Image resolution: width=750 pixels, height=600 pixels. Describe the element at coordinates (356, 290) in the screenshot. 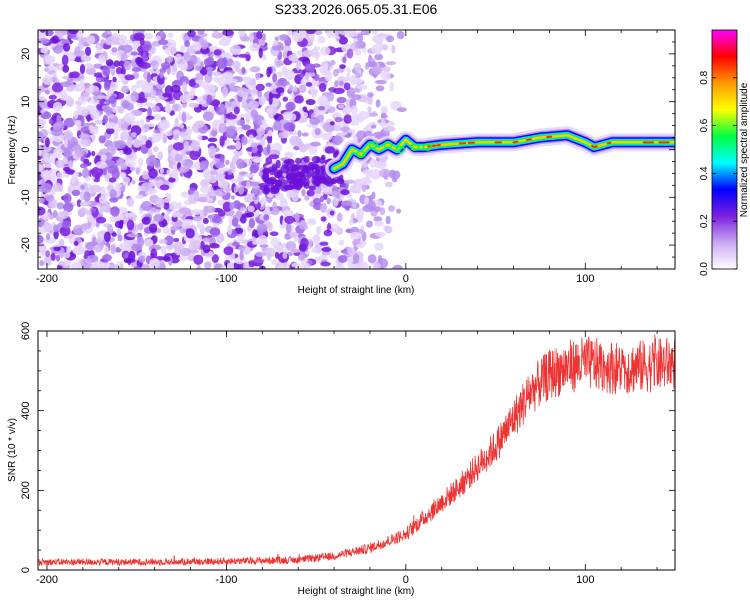

I see `spectrogram-xlabel: Height of straight line (km)` at that location.